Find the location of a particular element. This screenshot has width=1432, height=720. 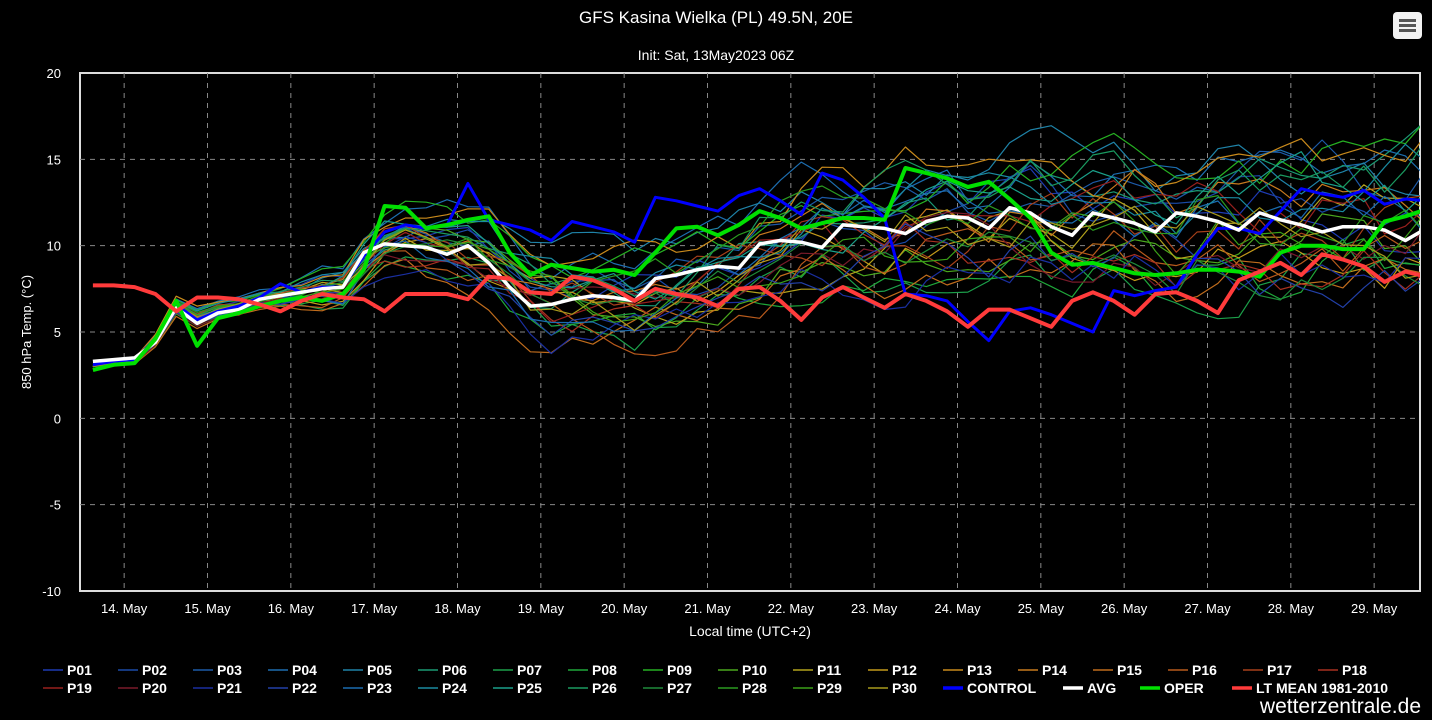

legend-label: P29 is located at coordinates (829, 688).